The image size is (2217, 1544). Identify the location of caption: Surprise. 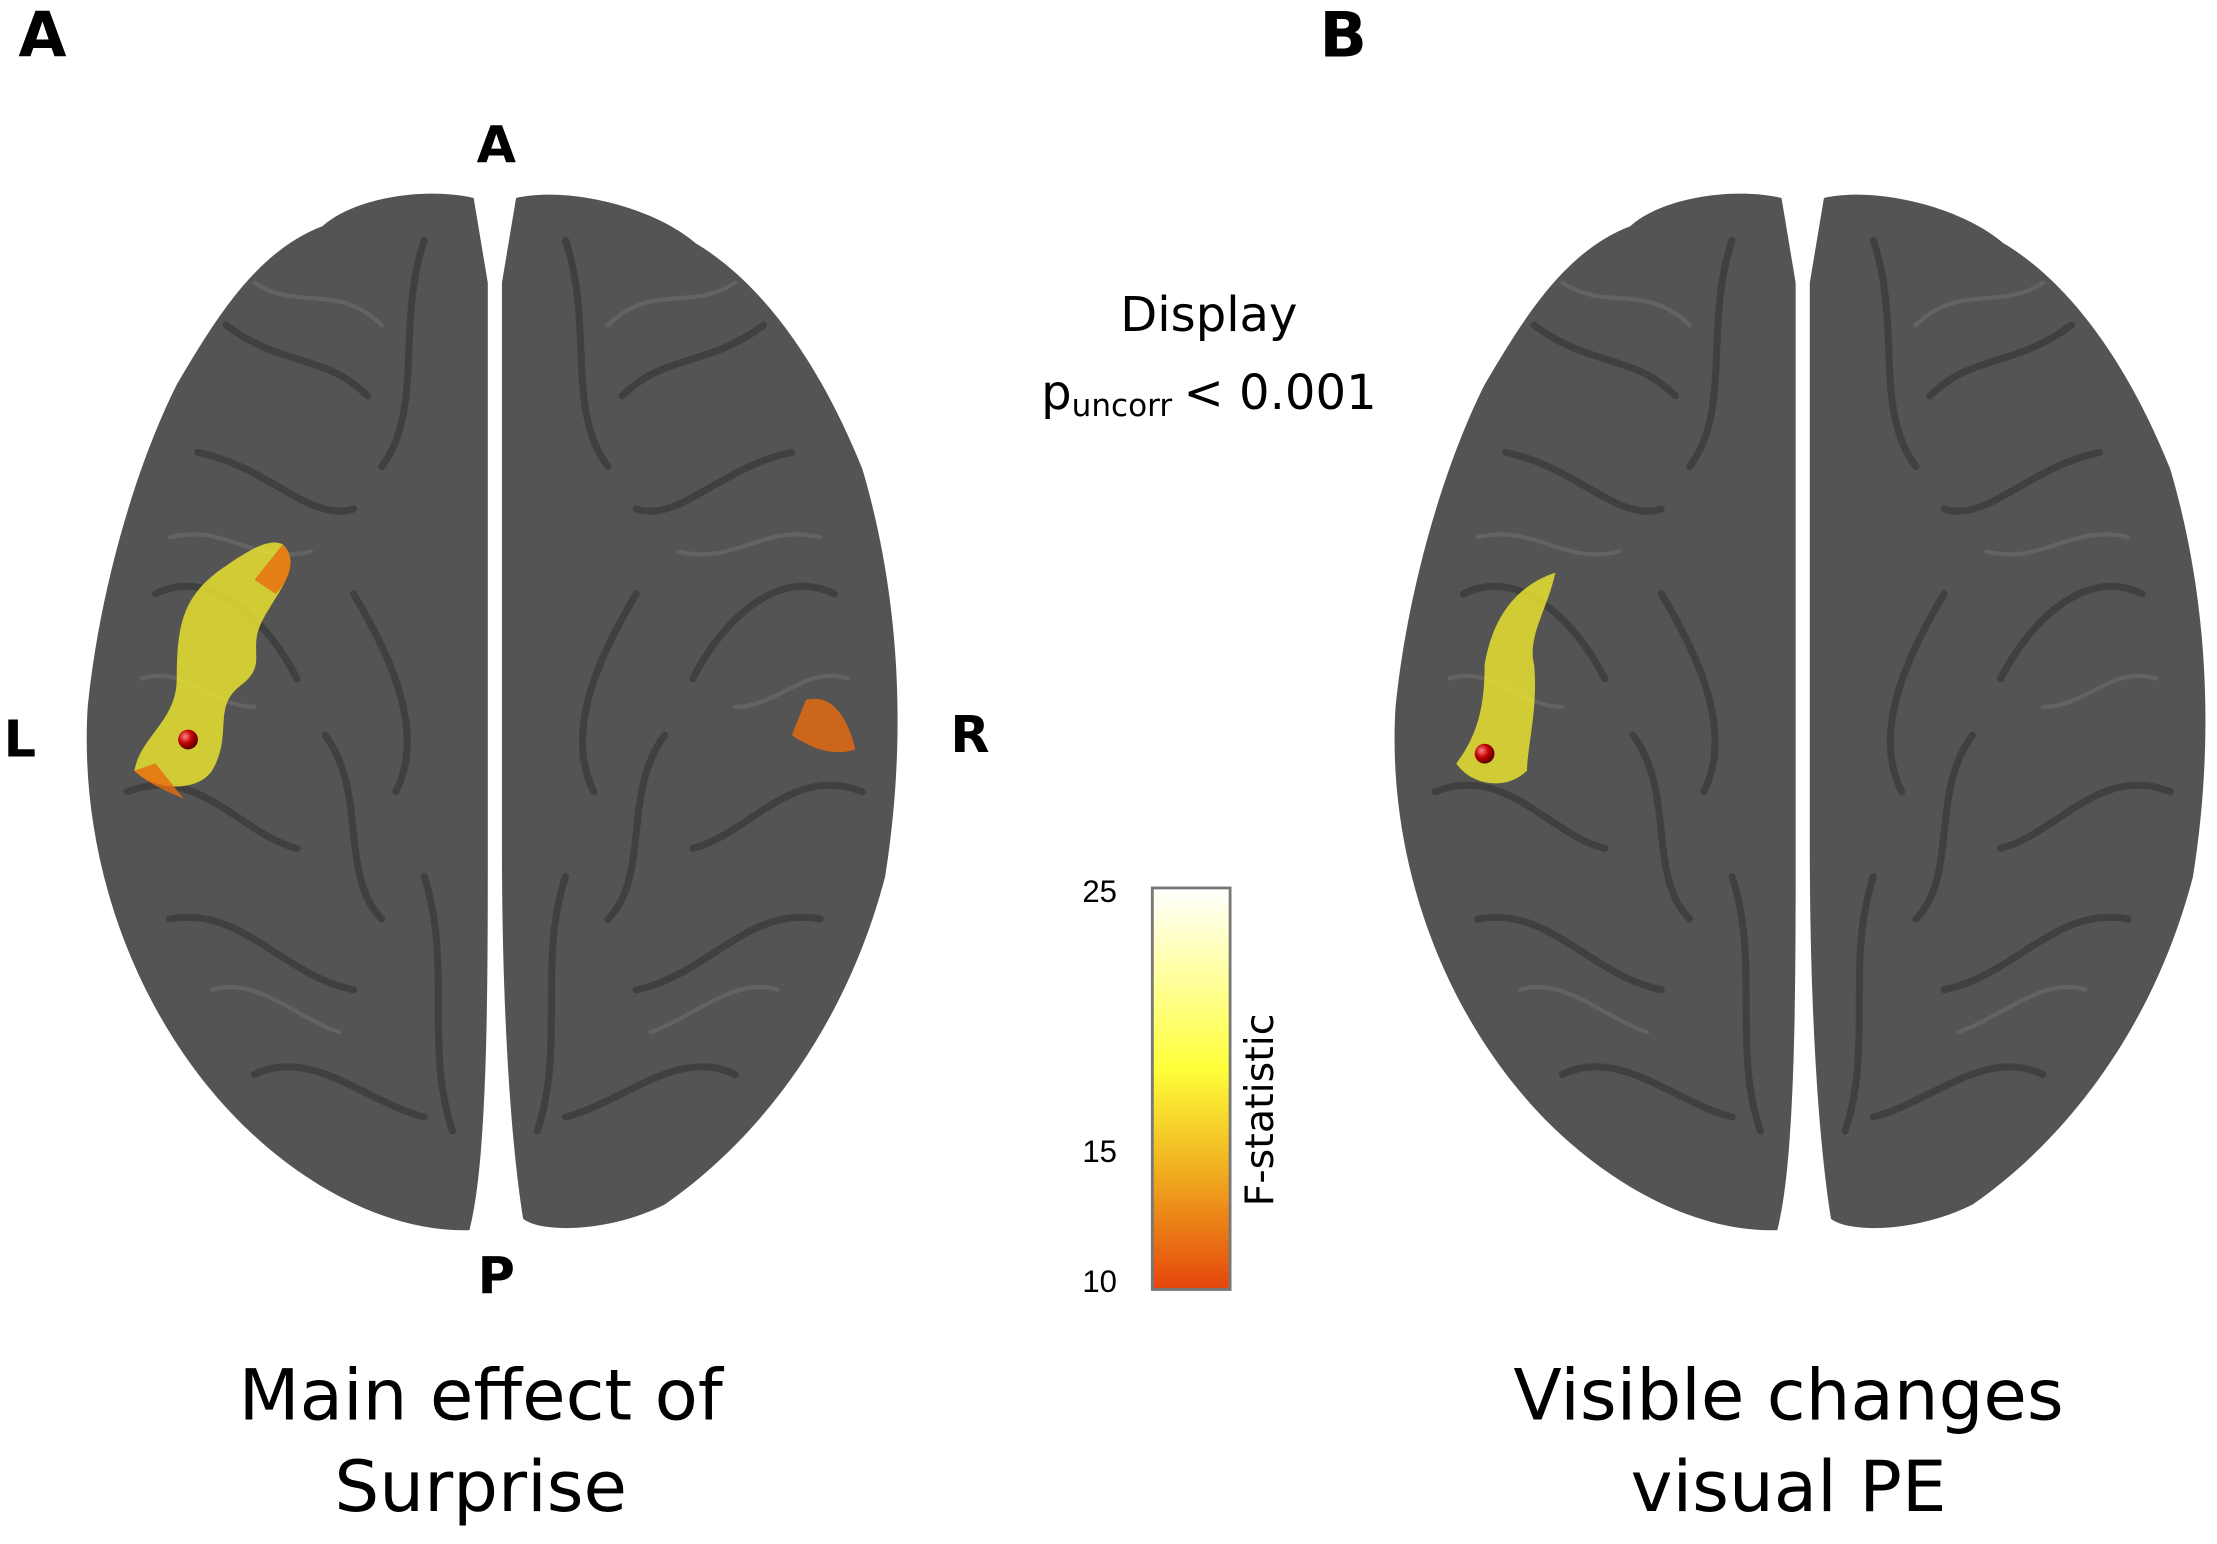
(480, 1486).